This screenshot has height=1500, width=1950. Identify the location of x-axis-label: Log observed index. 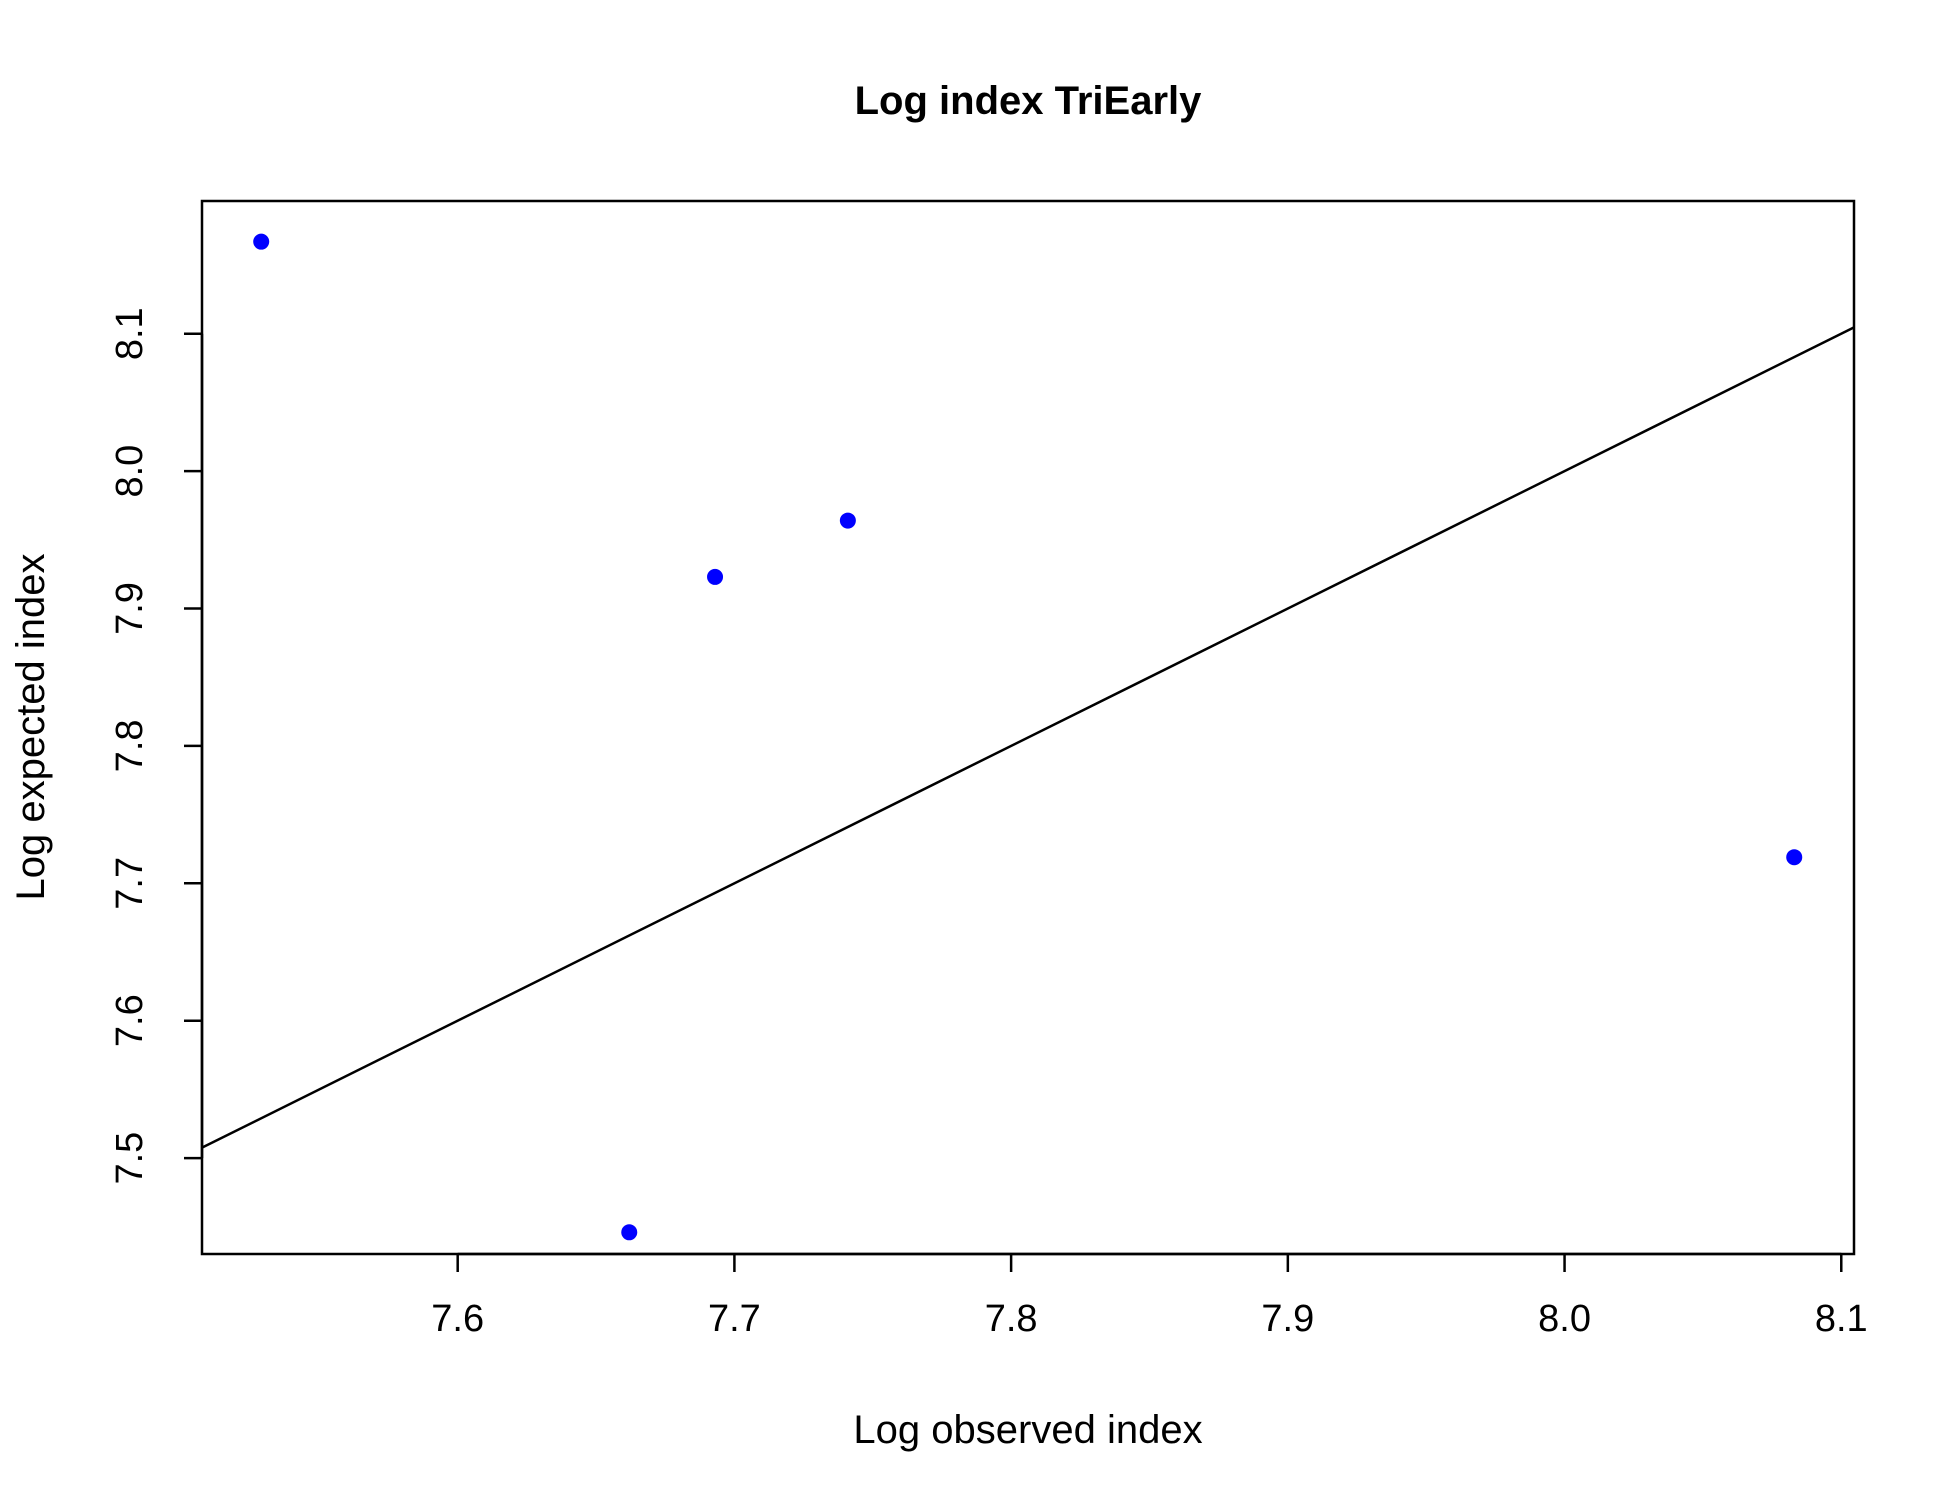
(1027, 1430).